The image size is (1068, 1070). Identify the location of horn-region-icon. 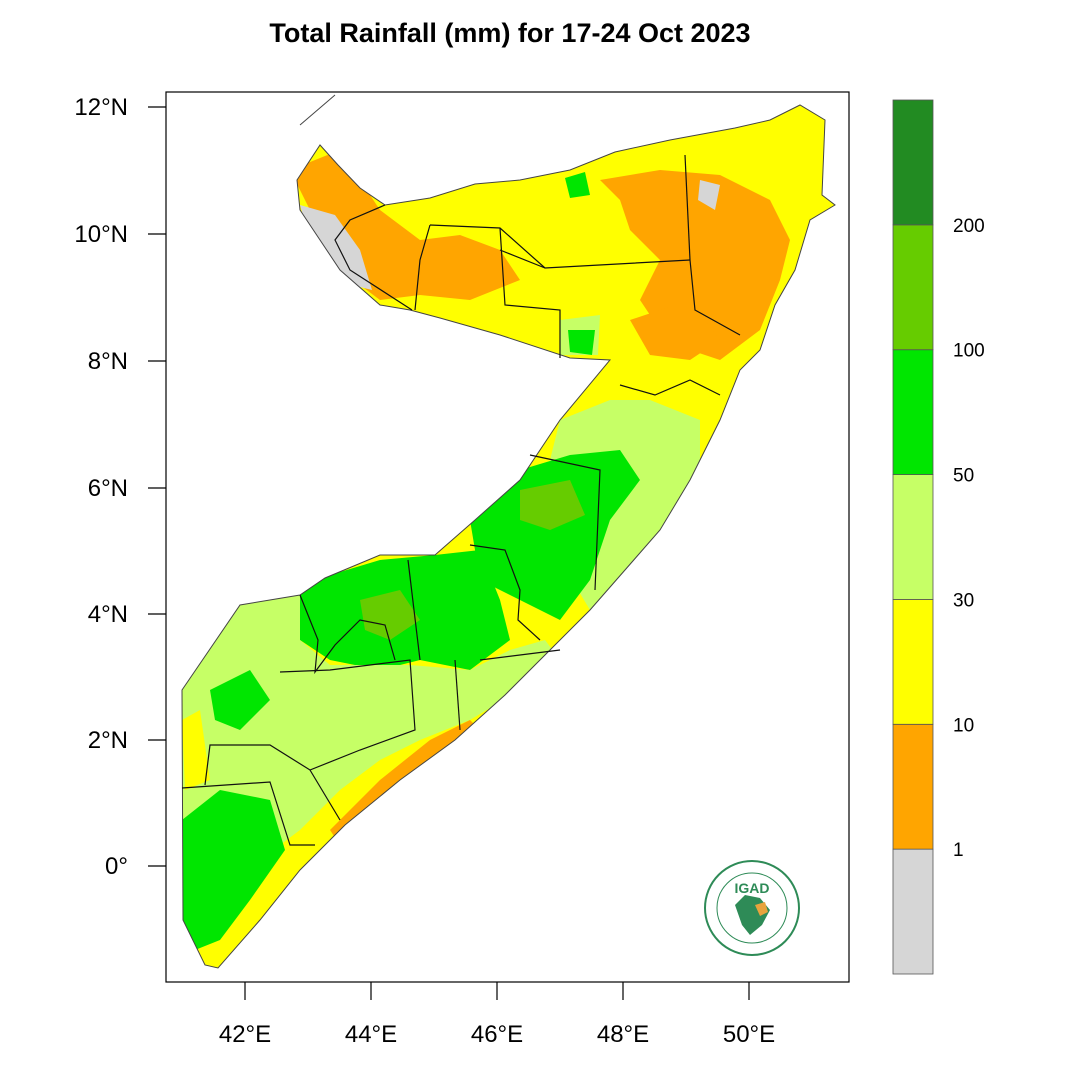
(761, 909).